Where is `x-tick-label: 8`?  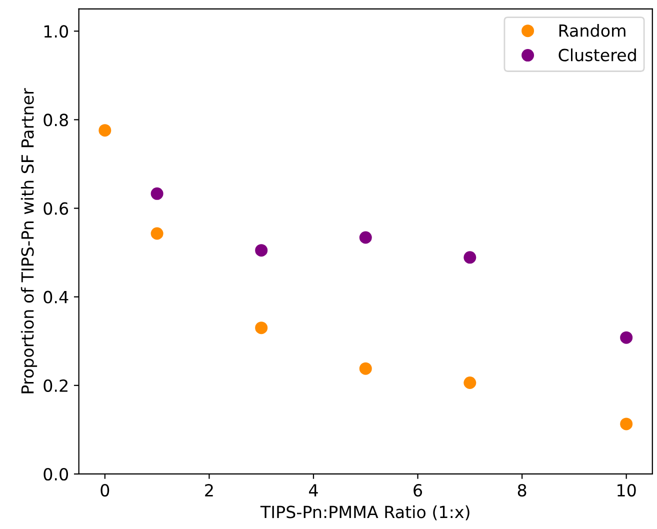 x-tick-label: 8 is located at coordinates (522, 490).